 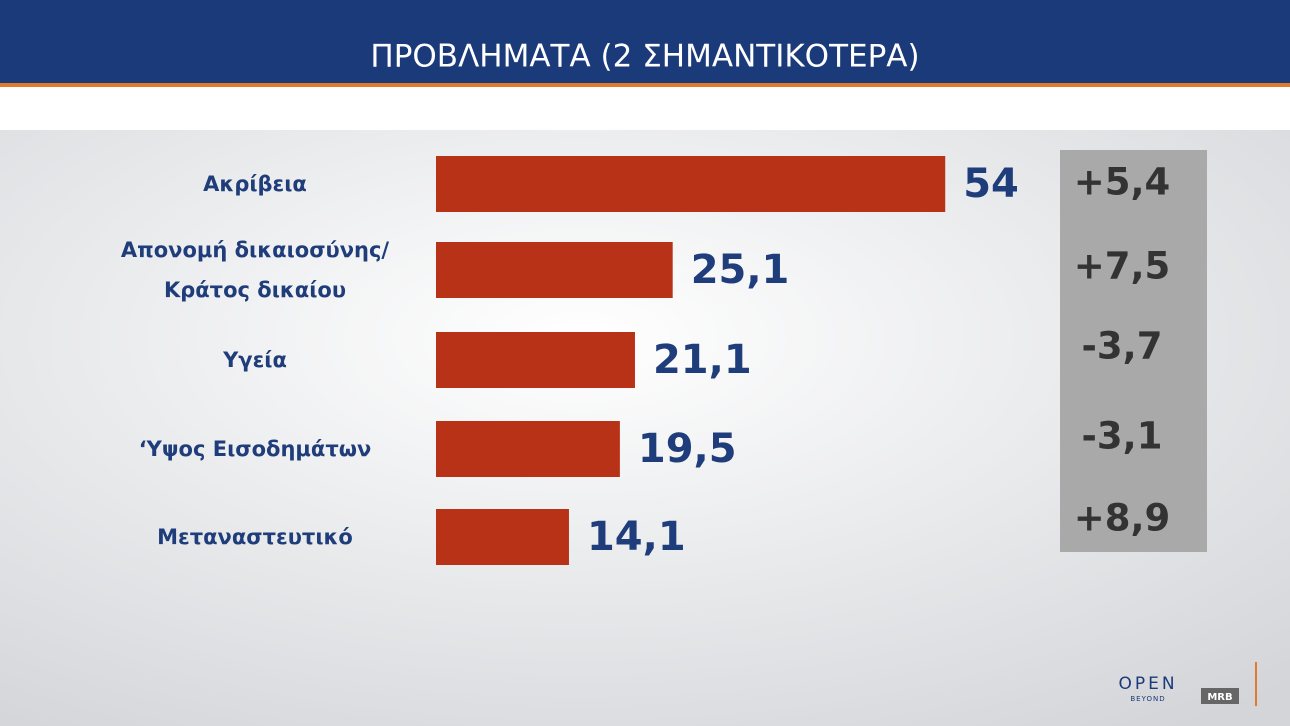 I want to click on change-label: +7,5, so click(x=1122, y=266).